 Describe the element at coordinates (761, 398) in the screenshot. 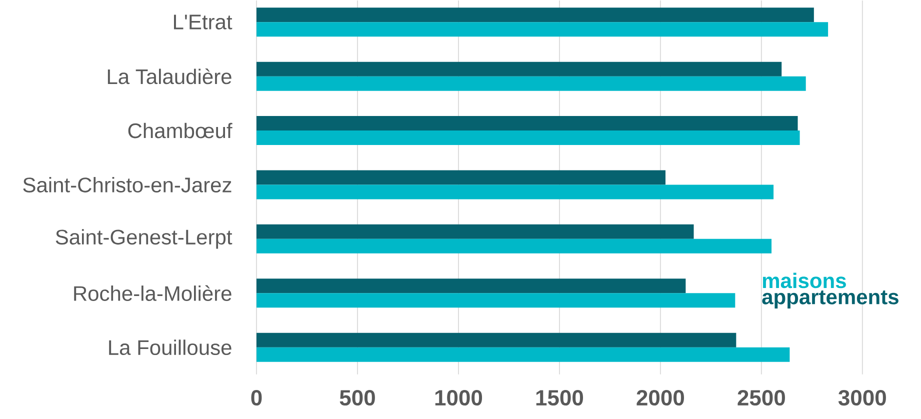

I see `x-tick-label: 2500` at that location.